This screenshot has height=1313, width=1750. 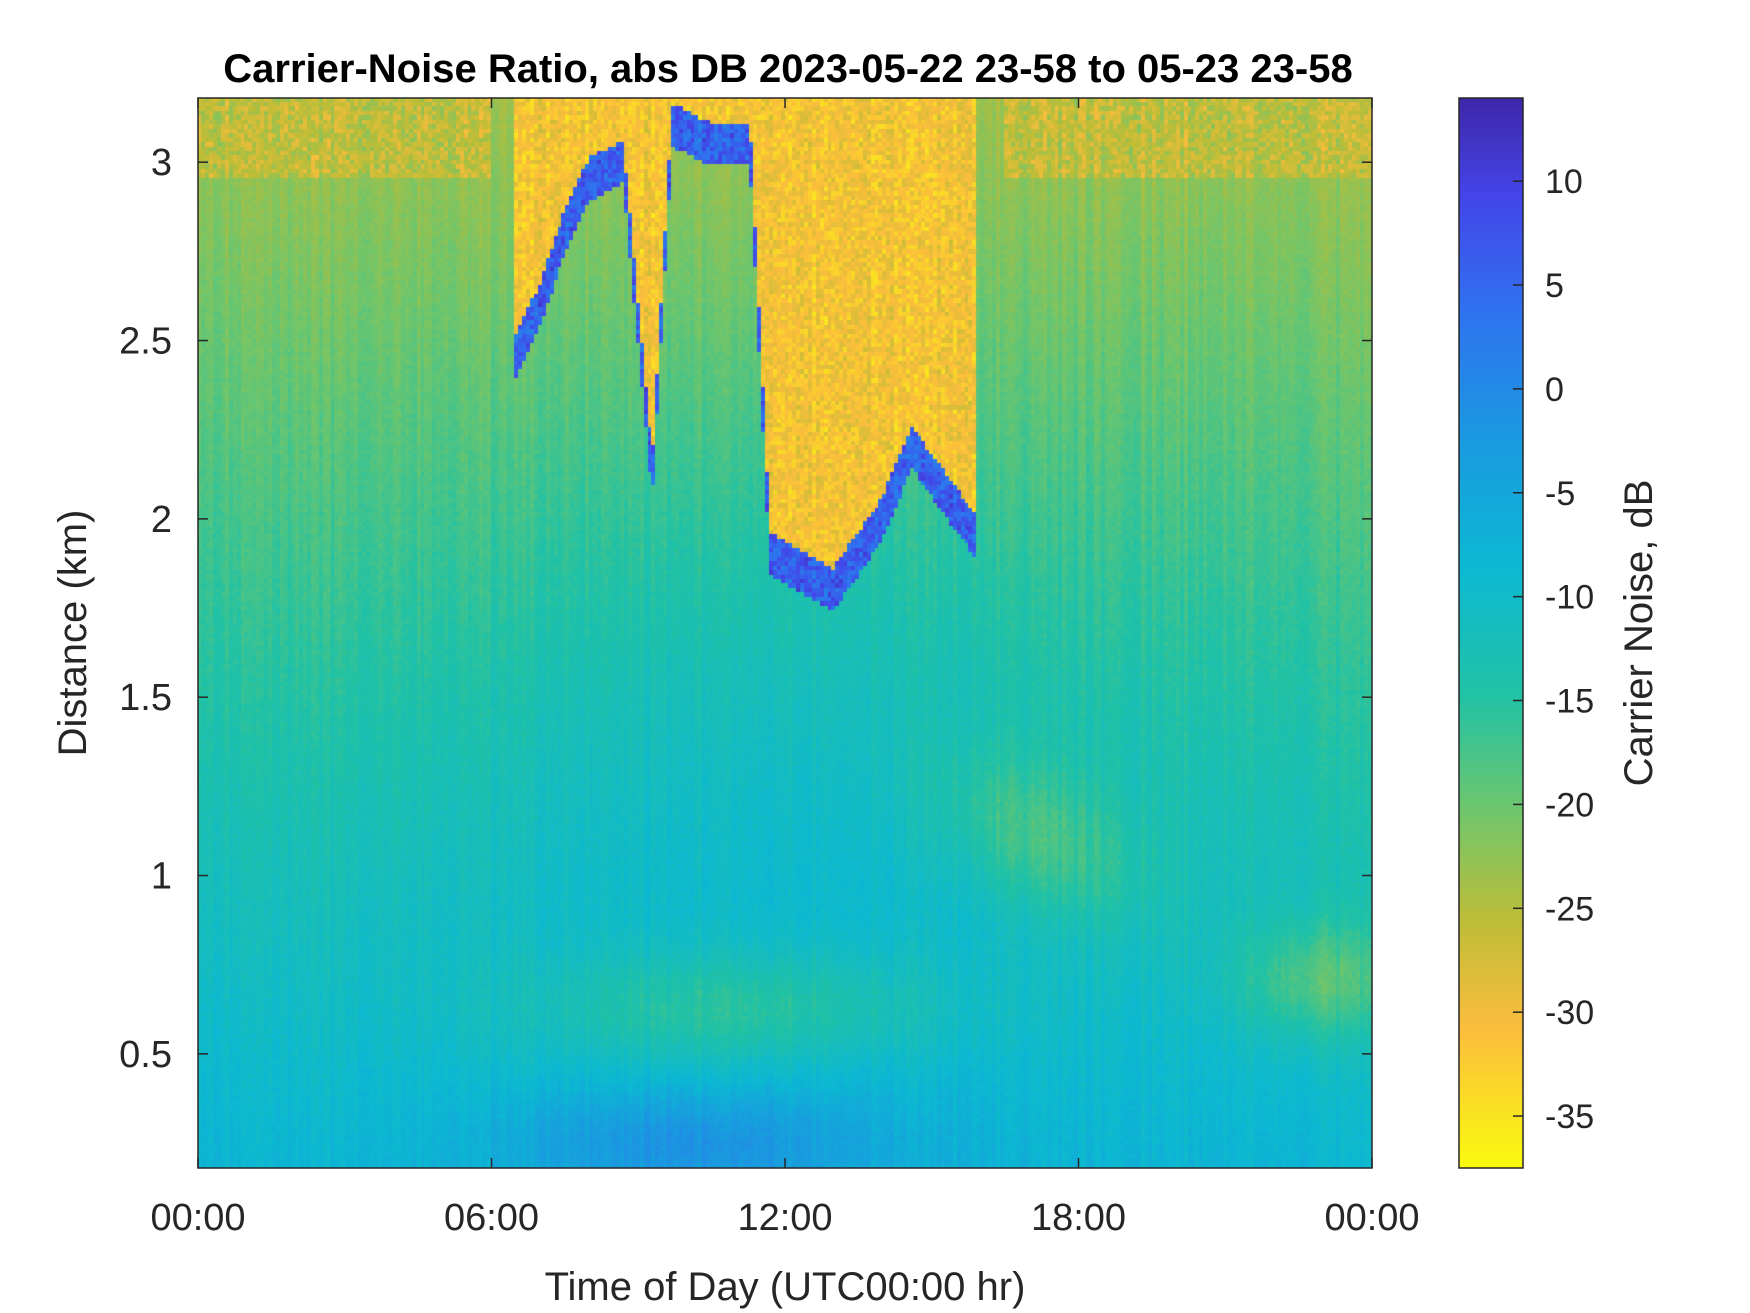 What do you see at coordinates (1554, 390) in the screenshot?
I see `colorbar-tick-label: 0` at bounding box center [1554, 390].